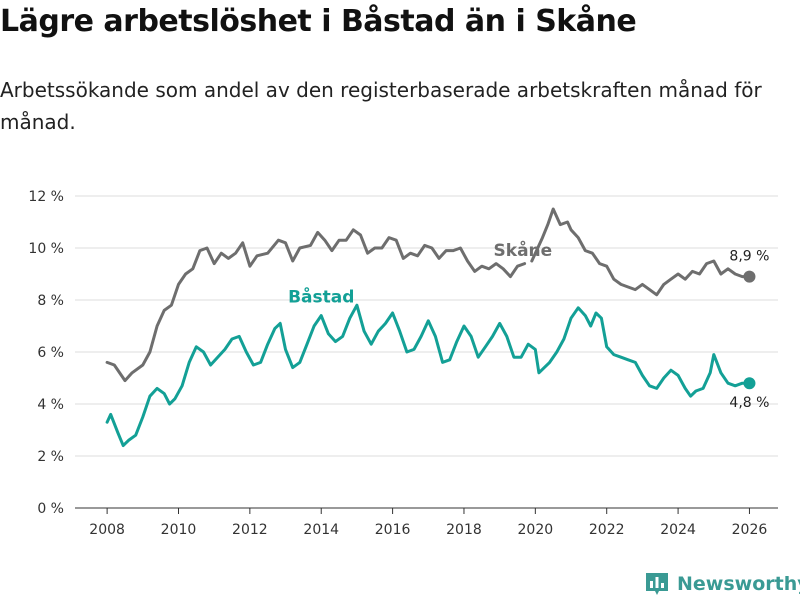 This screenshot has width=800, height=600. Describe the element at coordinates (318, 21) in the screenshot. I see `page-title: Lägre arbetslöshet i Båstad än i Skåne` at that location.